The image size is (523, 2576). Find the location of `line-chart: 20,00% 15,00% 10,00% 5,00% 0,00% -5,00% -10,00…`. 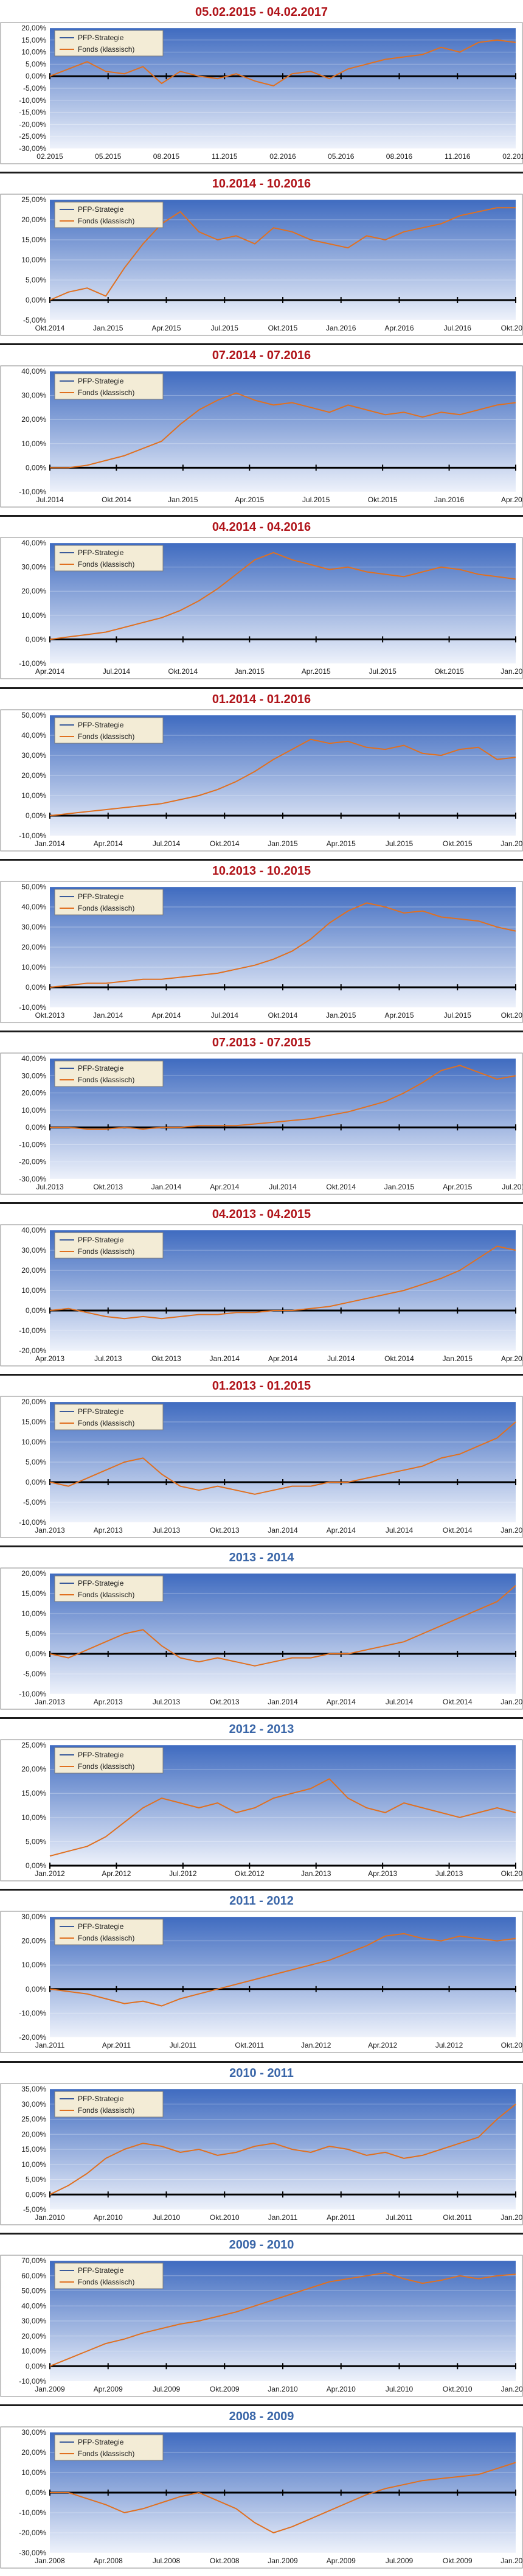

line-chart: 20,00% 15,00% 10,00% 5,00% 0,00% -5,00% -10,00… is located at coordinates (261, 1638).